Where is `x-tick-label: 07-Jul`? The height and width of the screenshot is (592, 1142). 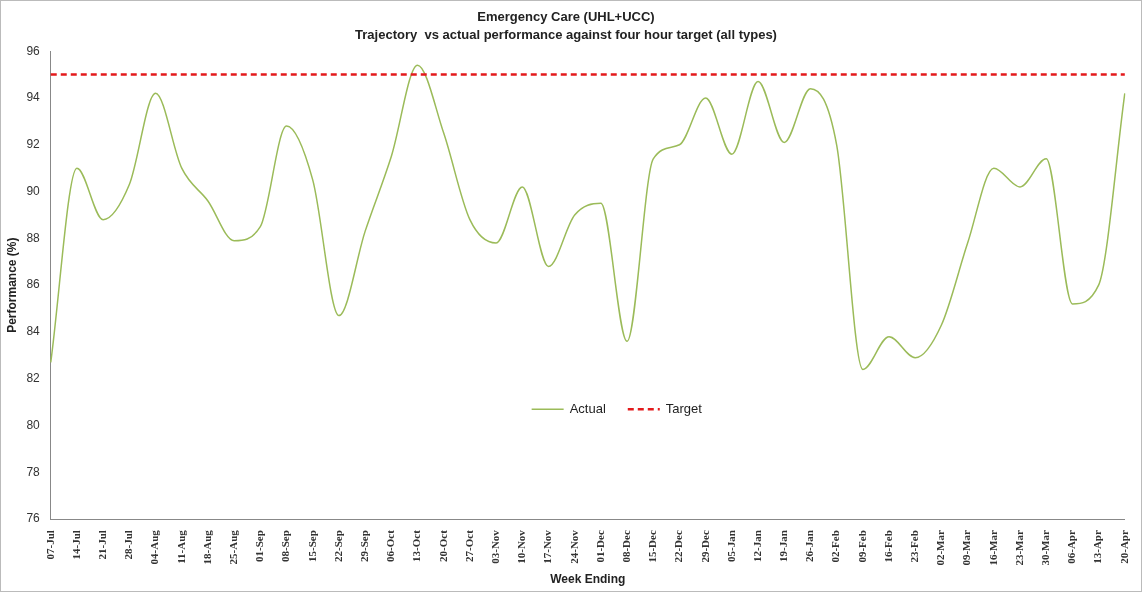 x-tick-label: 07-Jul is located at coordinates (49, 545).